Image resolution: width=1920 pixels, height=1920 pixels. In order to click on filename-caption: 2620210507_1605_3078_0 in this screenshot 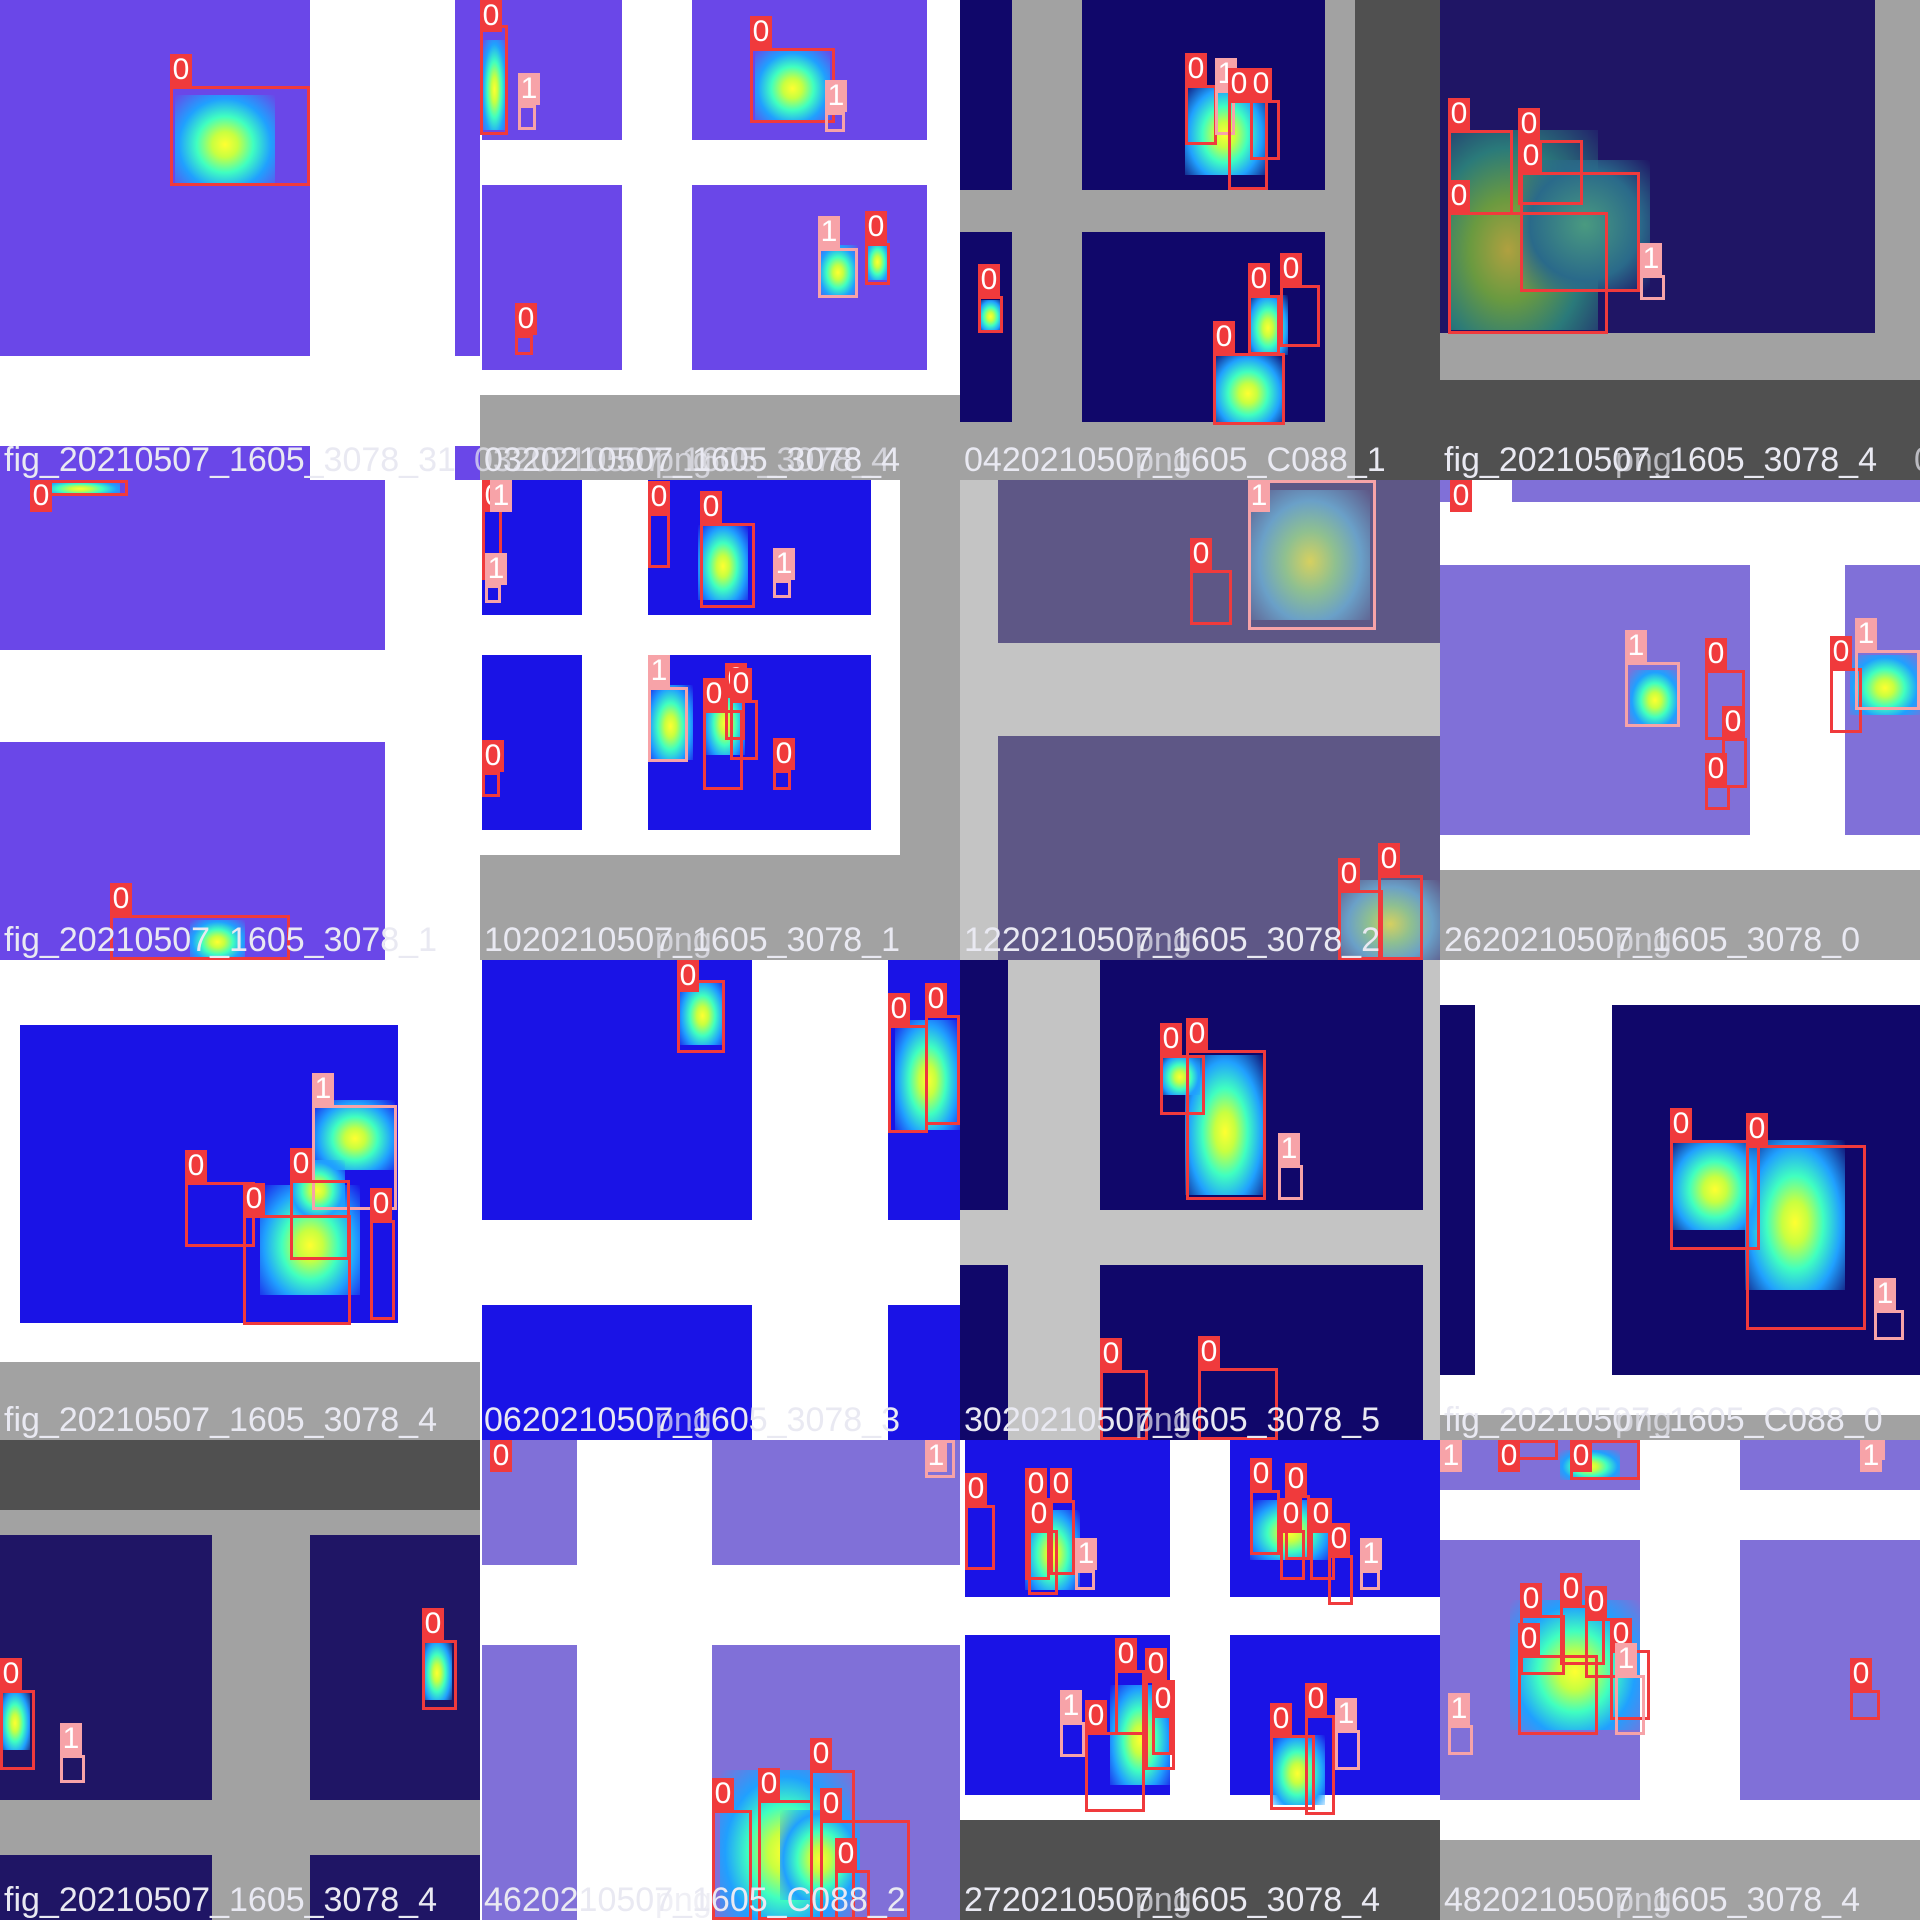, I will do `click(1652, 940)`.